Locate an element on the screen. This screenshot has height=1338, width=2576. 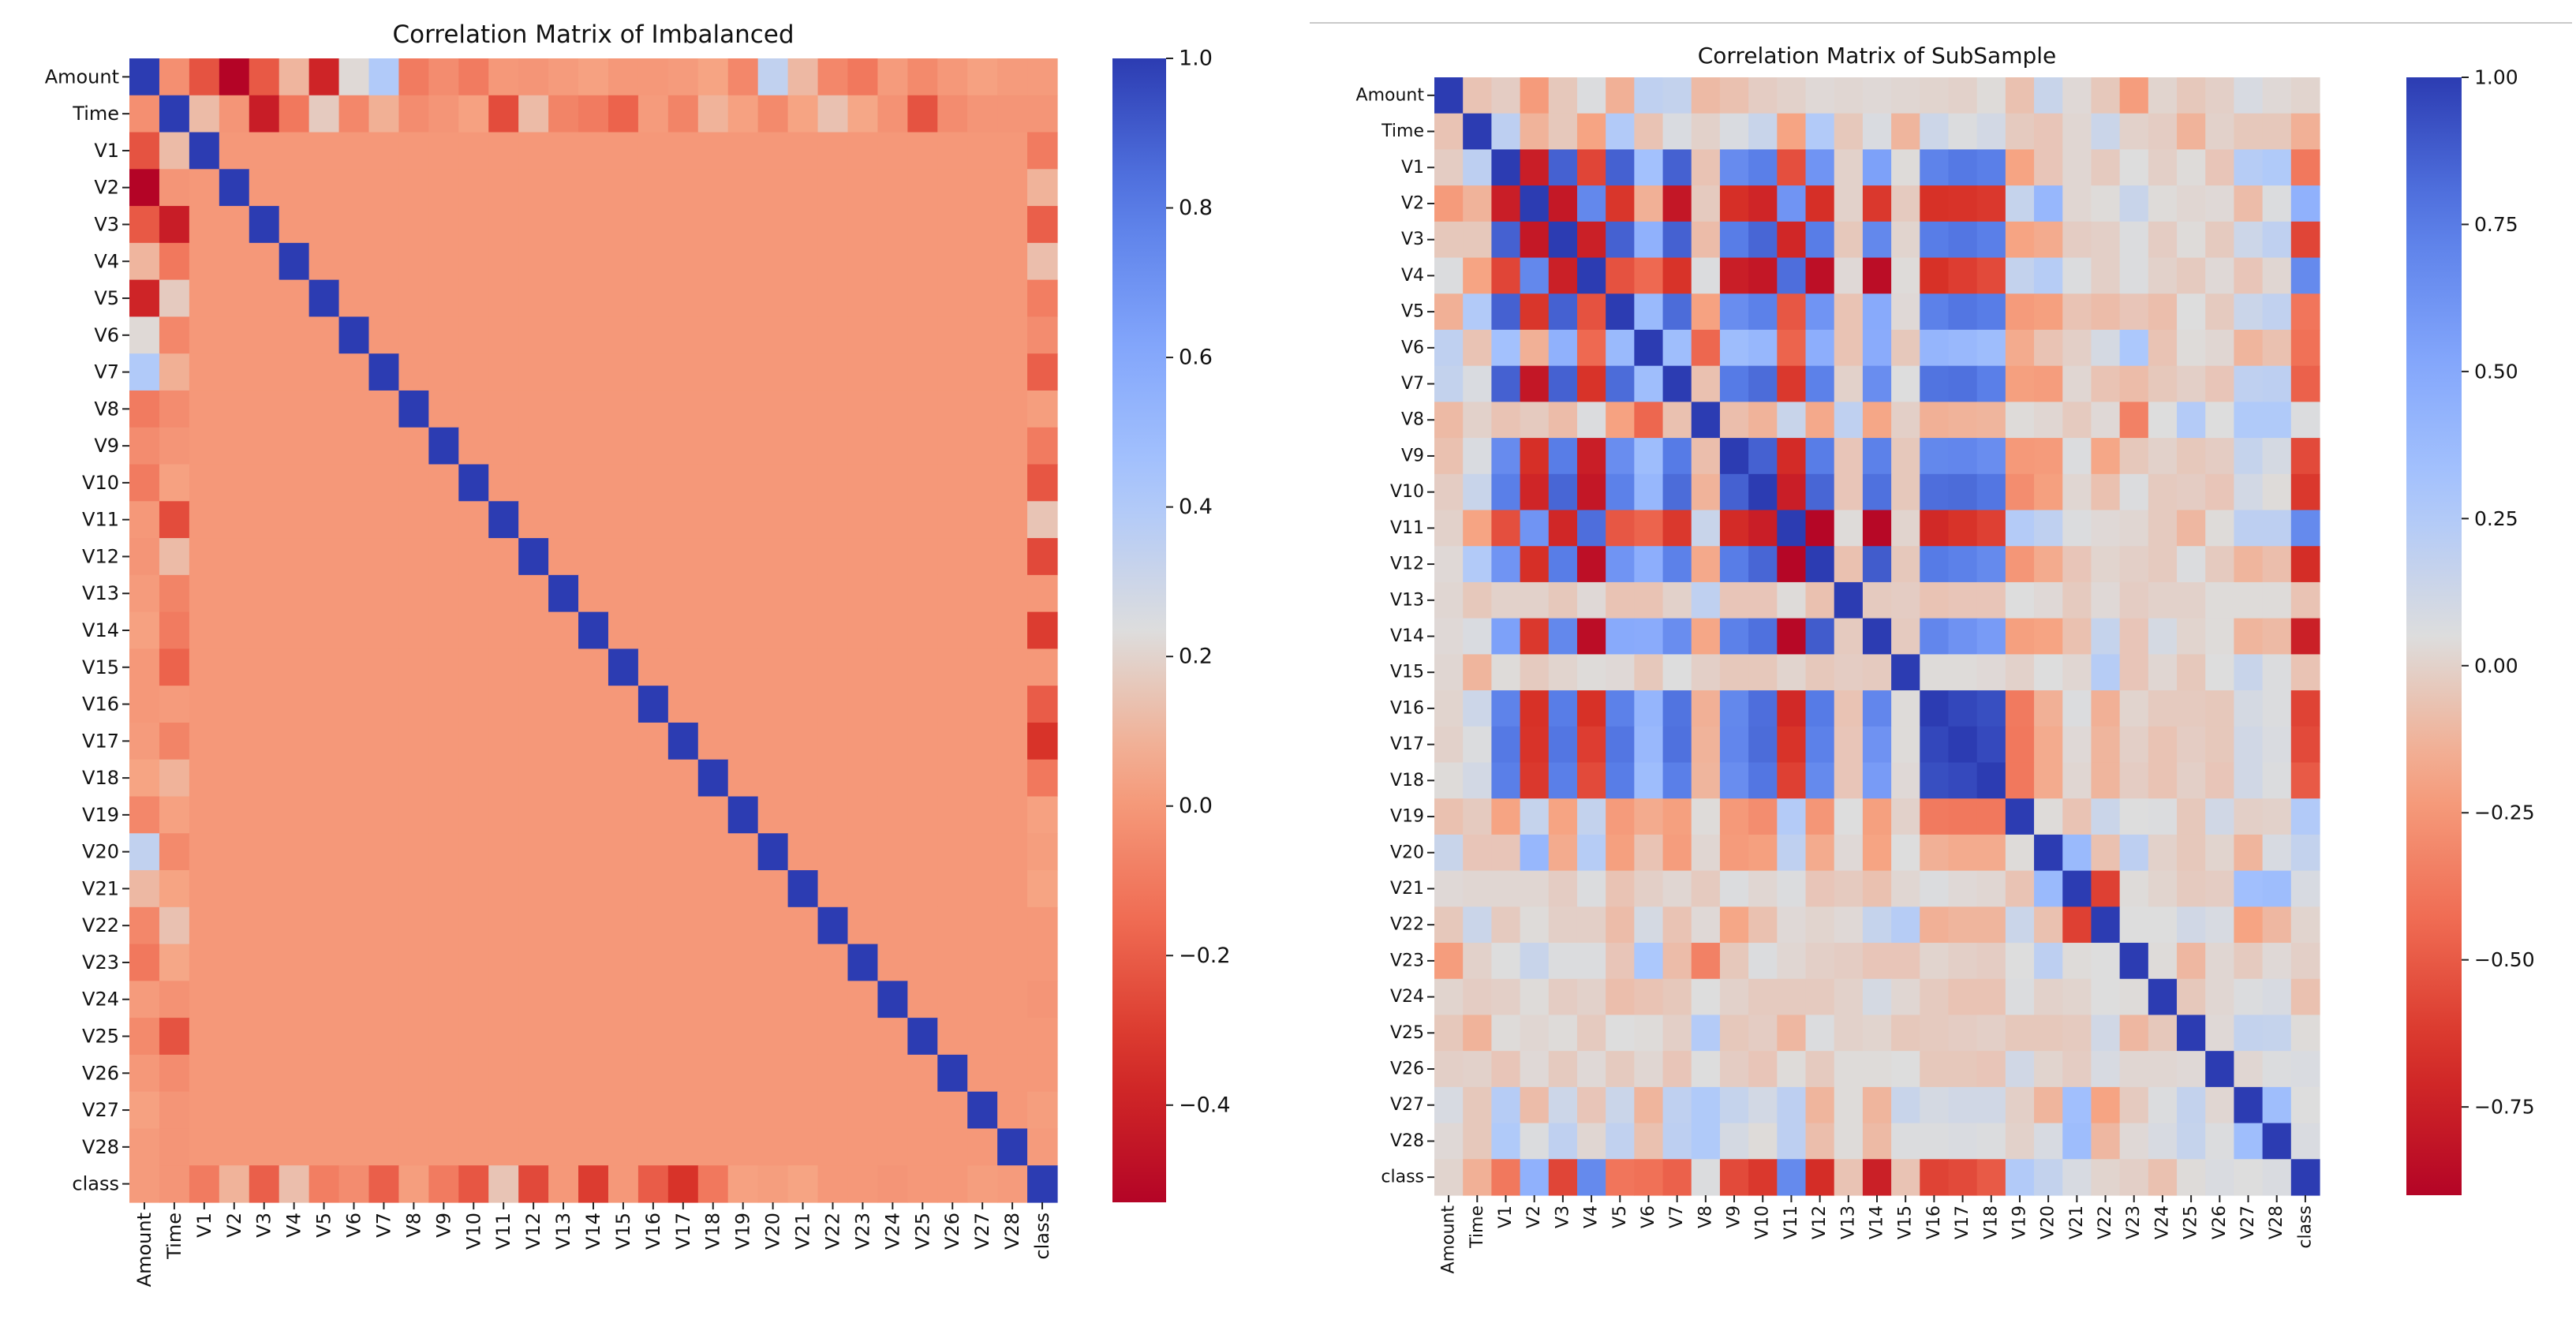
x-tick-label: V3 is located at coordinates (1562, 1216).